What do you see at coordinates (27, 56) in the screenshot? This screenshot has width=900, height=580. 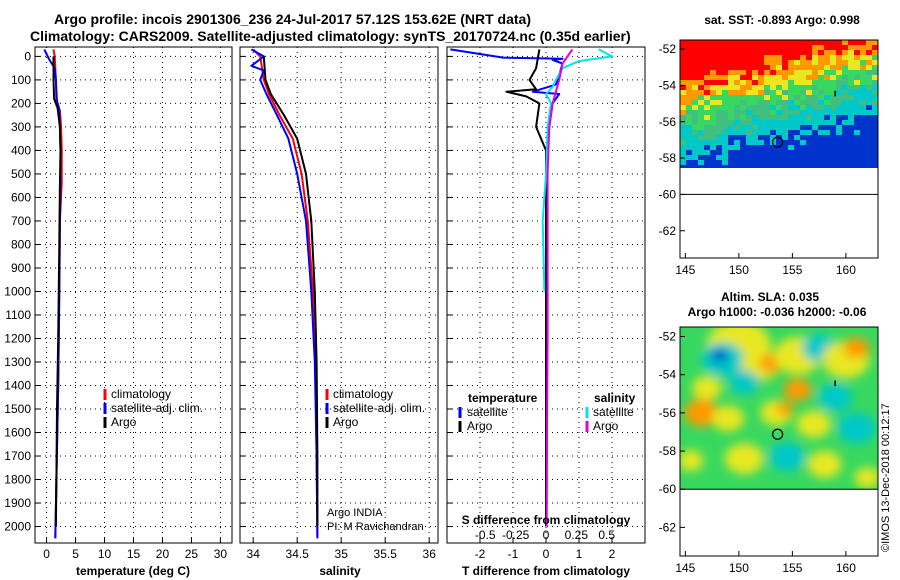 I see `depth-tick-label: 0` at bounding box center [27, 56].